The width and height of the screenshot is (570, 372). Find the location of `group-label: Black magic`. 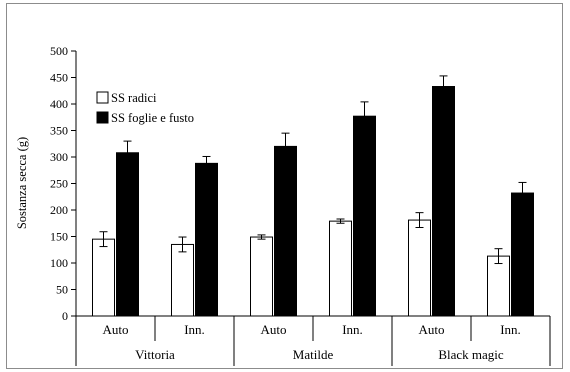

group-label: Black magic is located at coordinates (471, 354).